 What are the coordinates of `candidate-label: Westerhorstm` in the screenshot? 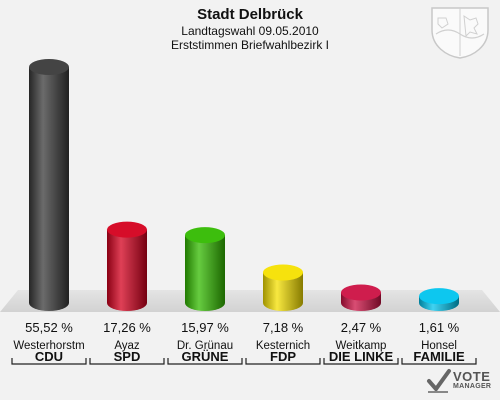 It's located at (48, 346).